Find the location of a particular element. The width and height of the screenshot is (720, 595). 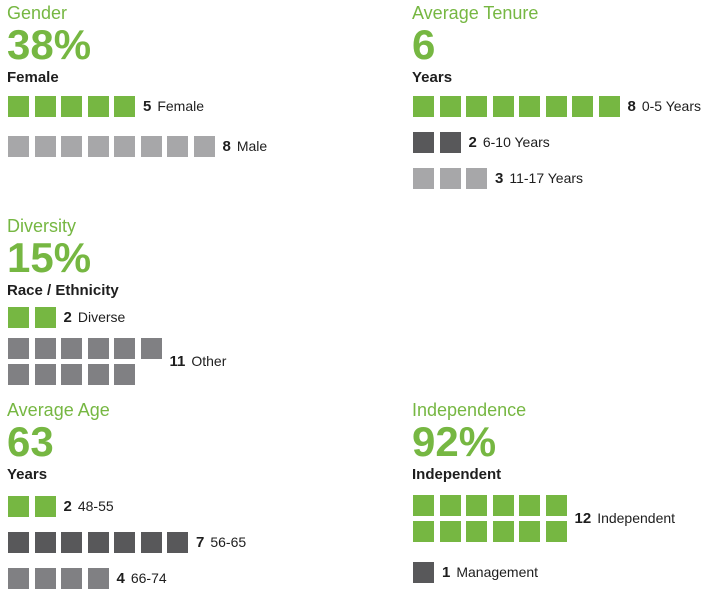

category-name: 48-55 is located at coordinates (95, 505).